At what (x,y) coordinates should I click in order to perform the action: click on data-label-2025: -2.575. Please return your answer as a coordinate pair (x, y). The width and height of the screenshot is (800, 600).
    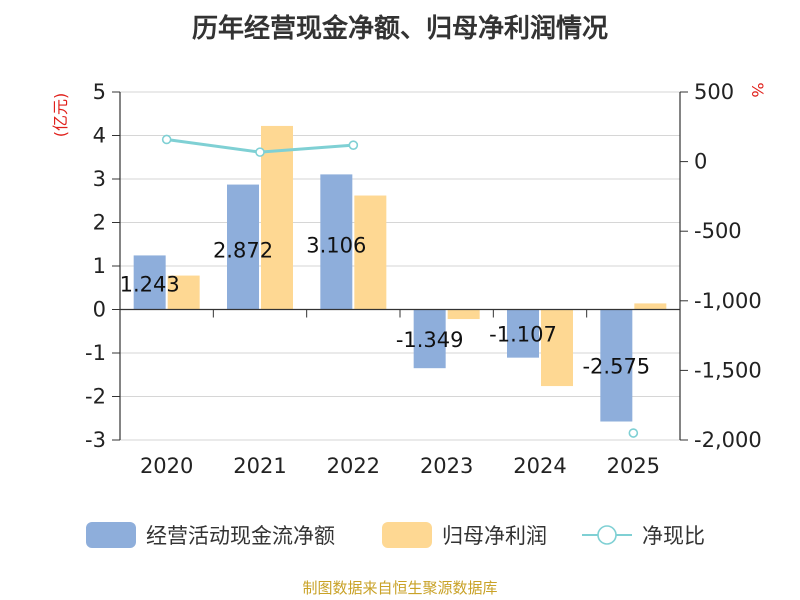
    Looking at the image, I should click on (616, 367).